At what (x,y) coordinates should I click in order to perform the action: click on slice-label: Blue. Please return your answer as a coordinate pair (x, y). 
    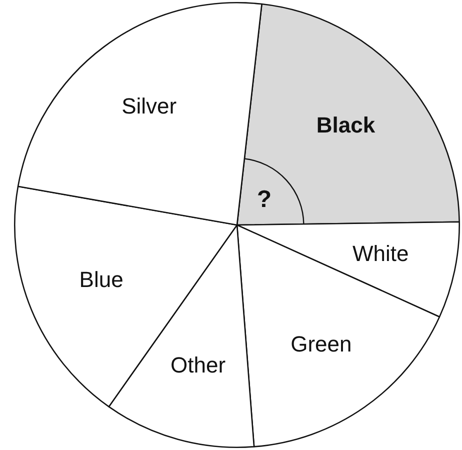
    Looking at the image, I should click on (101, 279).